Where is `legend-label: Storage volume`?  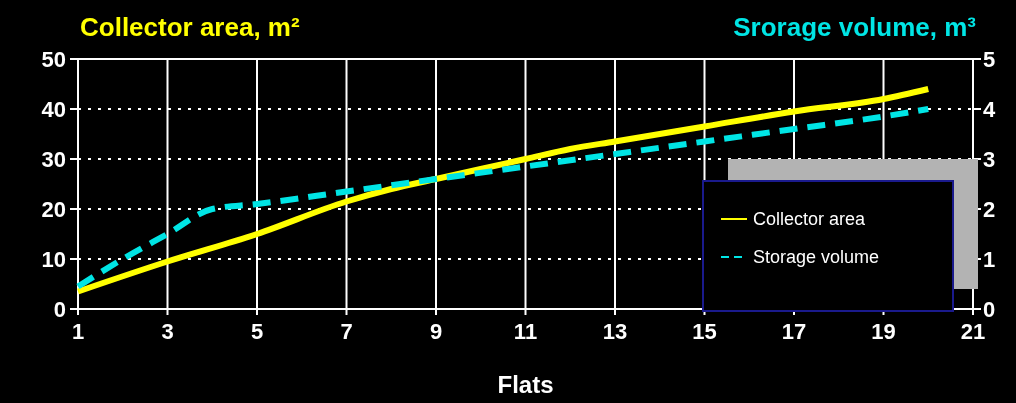
legend-label: Storage volume is located at coordinates (816, 257).